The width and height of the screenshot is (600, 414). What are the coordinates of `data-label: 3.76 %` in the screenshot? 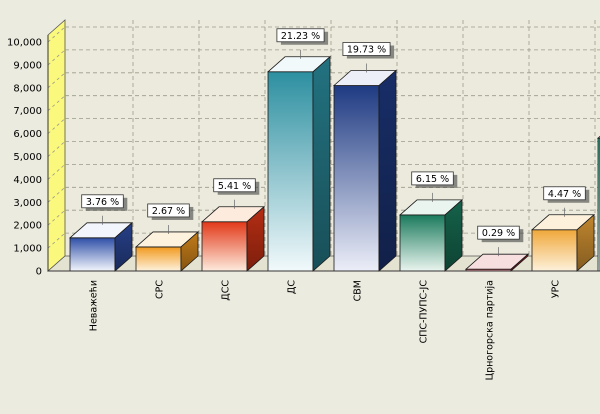 It's located at (104, 209).